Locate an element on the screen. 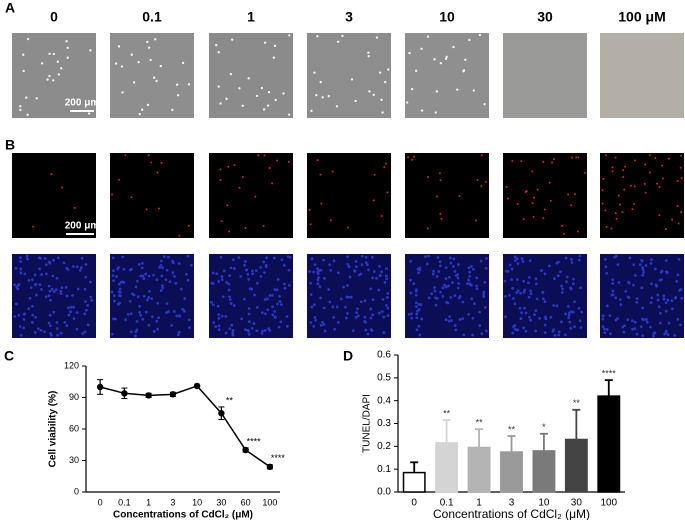 The height and width of the screenshot is (520, 685). x-axis-title: Concentrations of CdCl₂ (μM) is located at coordinates (511, 513).